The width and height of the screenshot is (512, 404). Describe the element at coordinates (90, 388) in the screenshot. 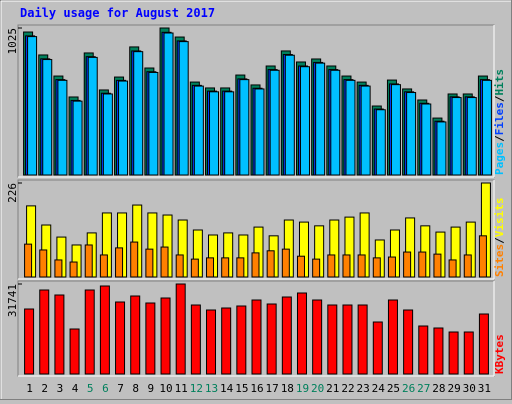

I see `x-tick-label: 5` at that location.